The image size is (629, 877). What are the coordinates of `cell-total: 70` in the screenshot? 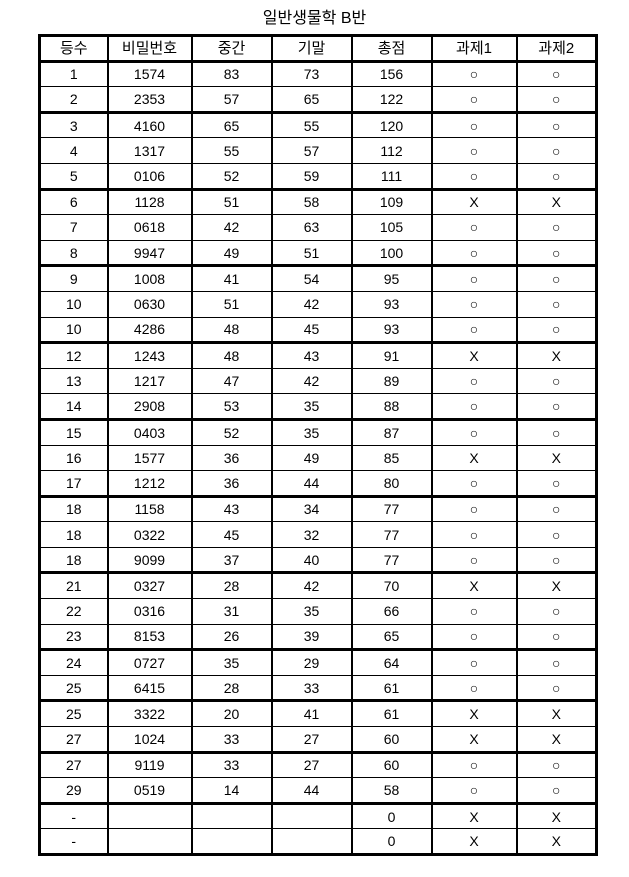 It's located at (391, 586).